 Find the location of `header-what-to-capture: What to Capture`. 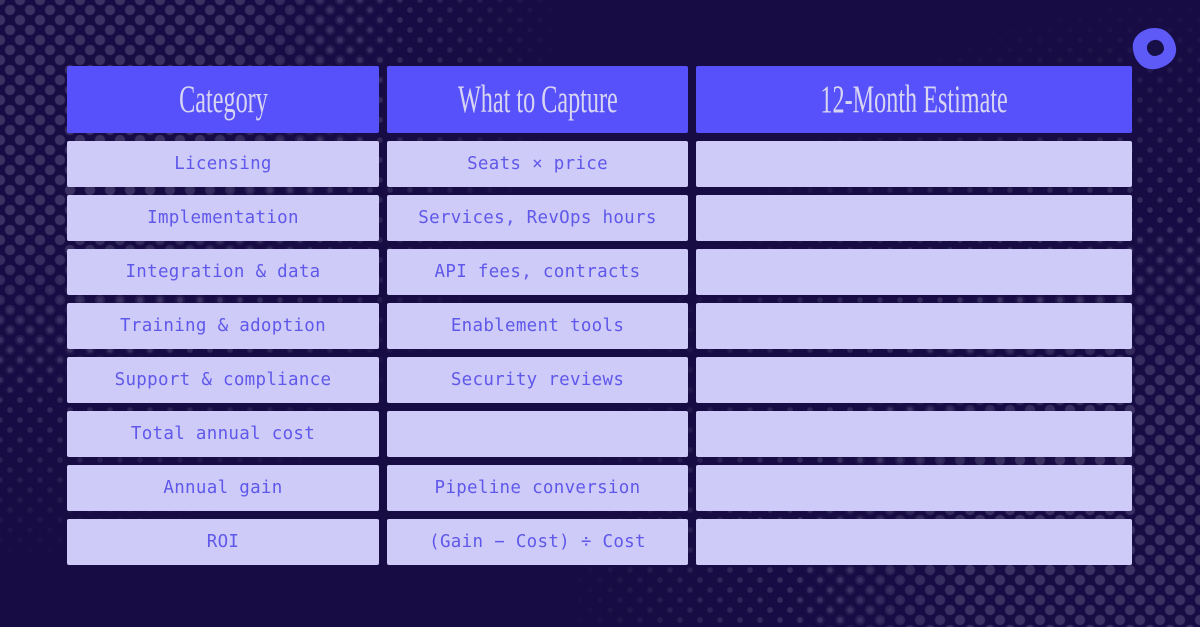

header-what-to-capture: What to Capture is located at coordinates (537, 99).